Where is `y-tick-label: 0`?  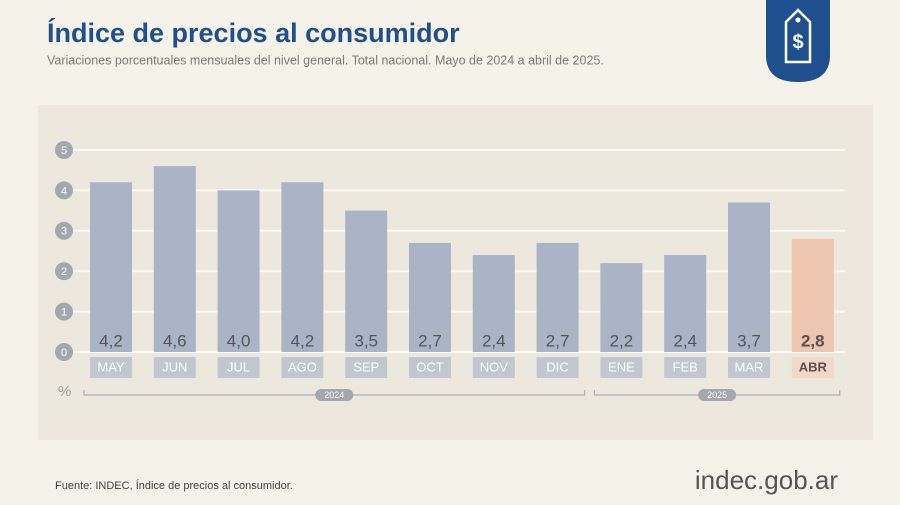
y-tick-label: 0 is located at coordinates (64, 353).